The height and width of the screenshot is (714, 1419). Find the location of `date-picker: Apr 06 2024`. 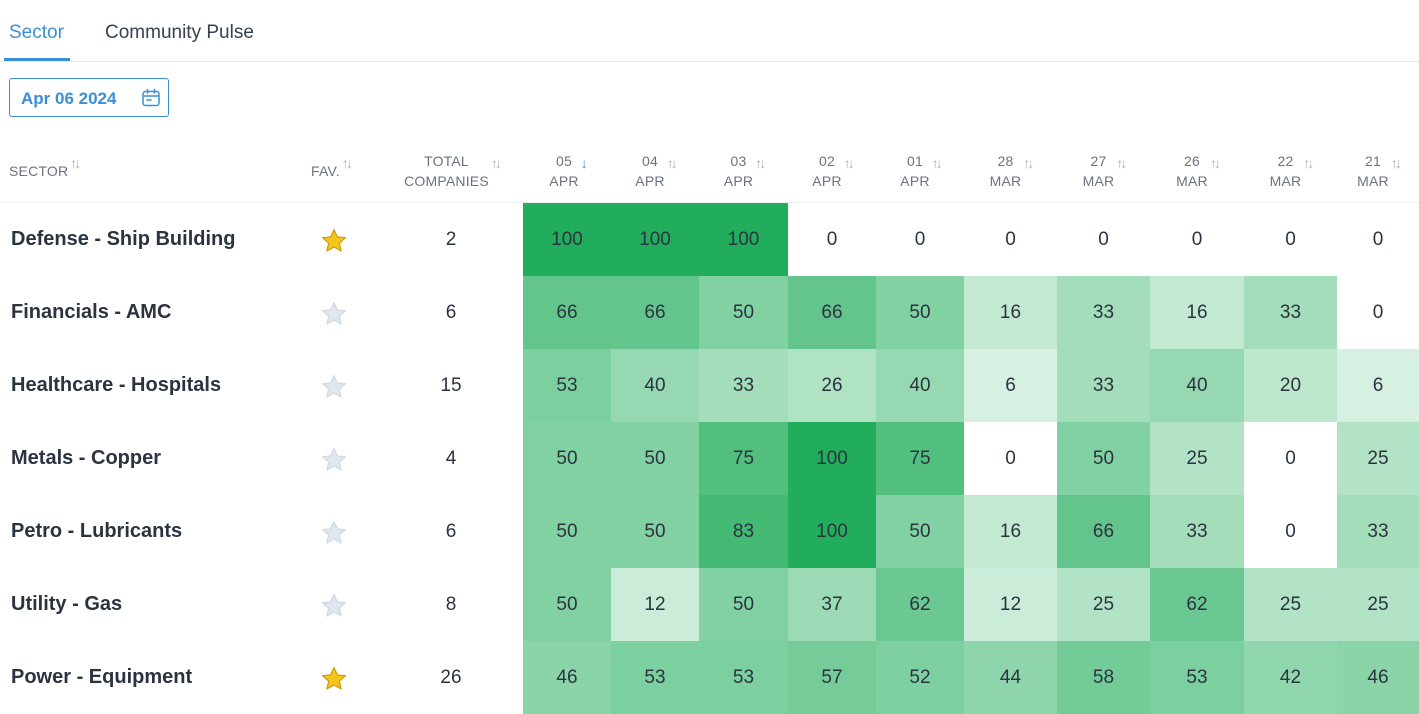

date-picker: Apr 06 2024 is located at coordinates (89, 97).